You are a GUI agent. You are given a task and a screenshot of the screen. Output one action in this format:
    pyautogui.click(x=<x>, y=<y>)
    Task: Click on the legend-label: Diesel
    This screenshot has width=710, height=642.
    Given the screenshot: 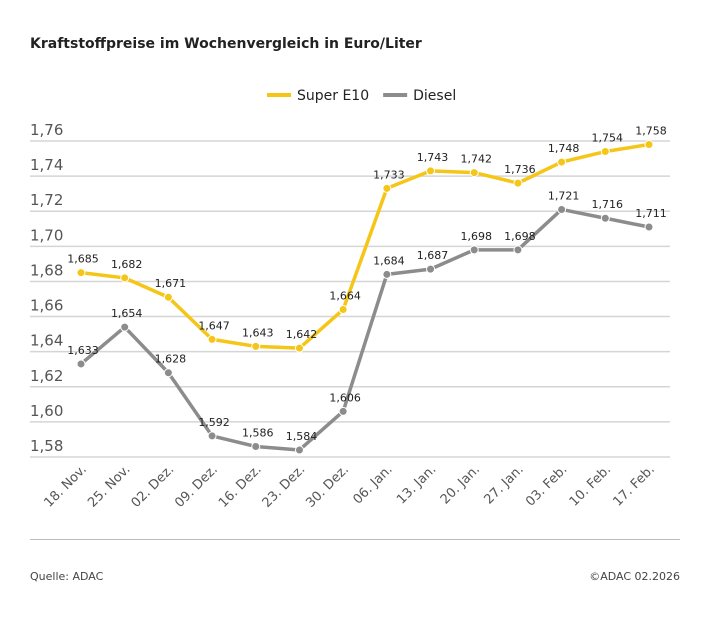 What is the action you would take?
    pyautogui.click(x=434, y=96)
    